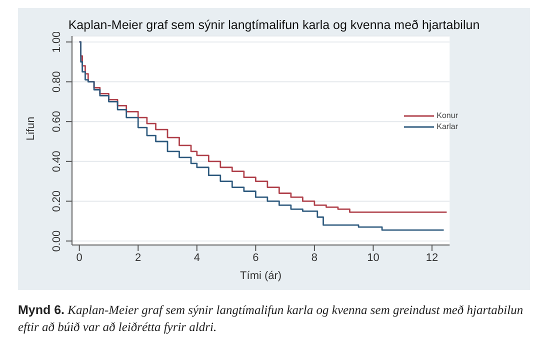  What do you see at coordinates (314, 258) in the screenshot?
I see `x-tick-label: 8` at bounding box center [314, 258].